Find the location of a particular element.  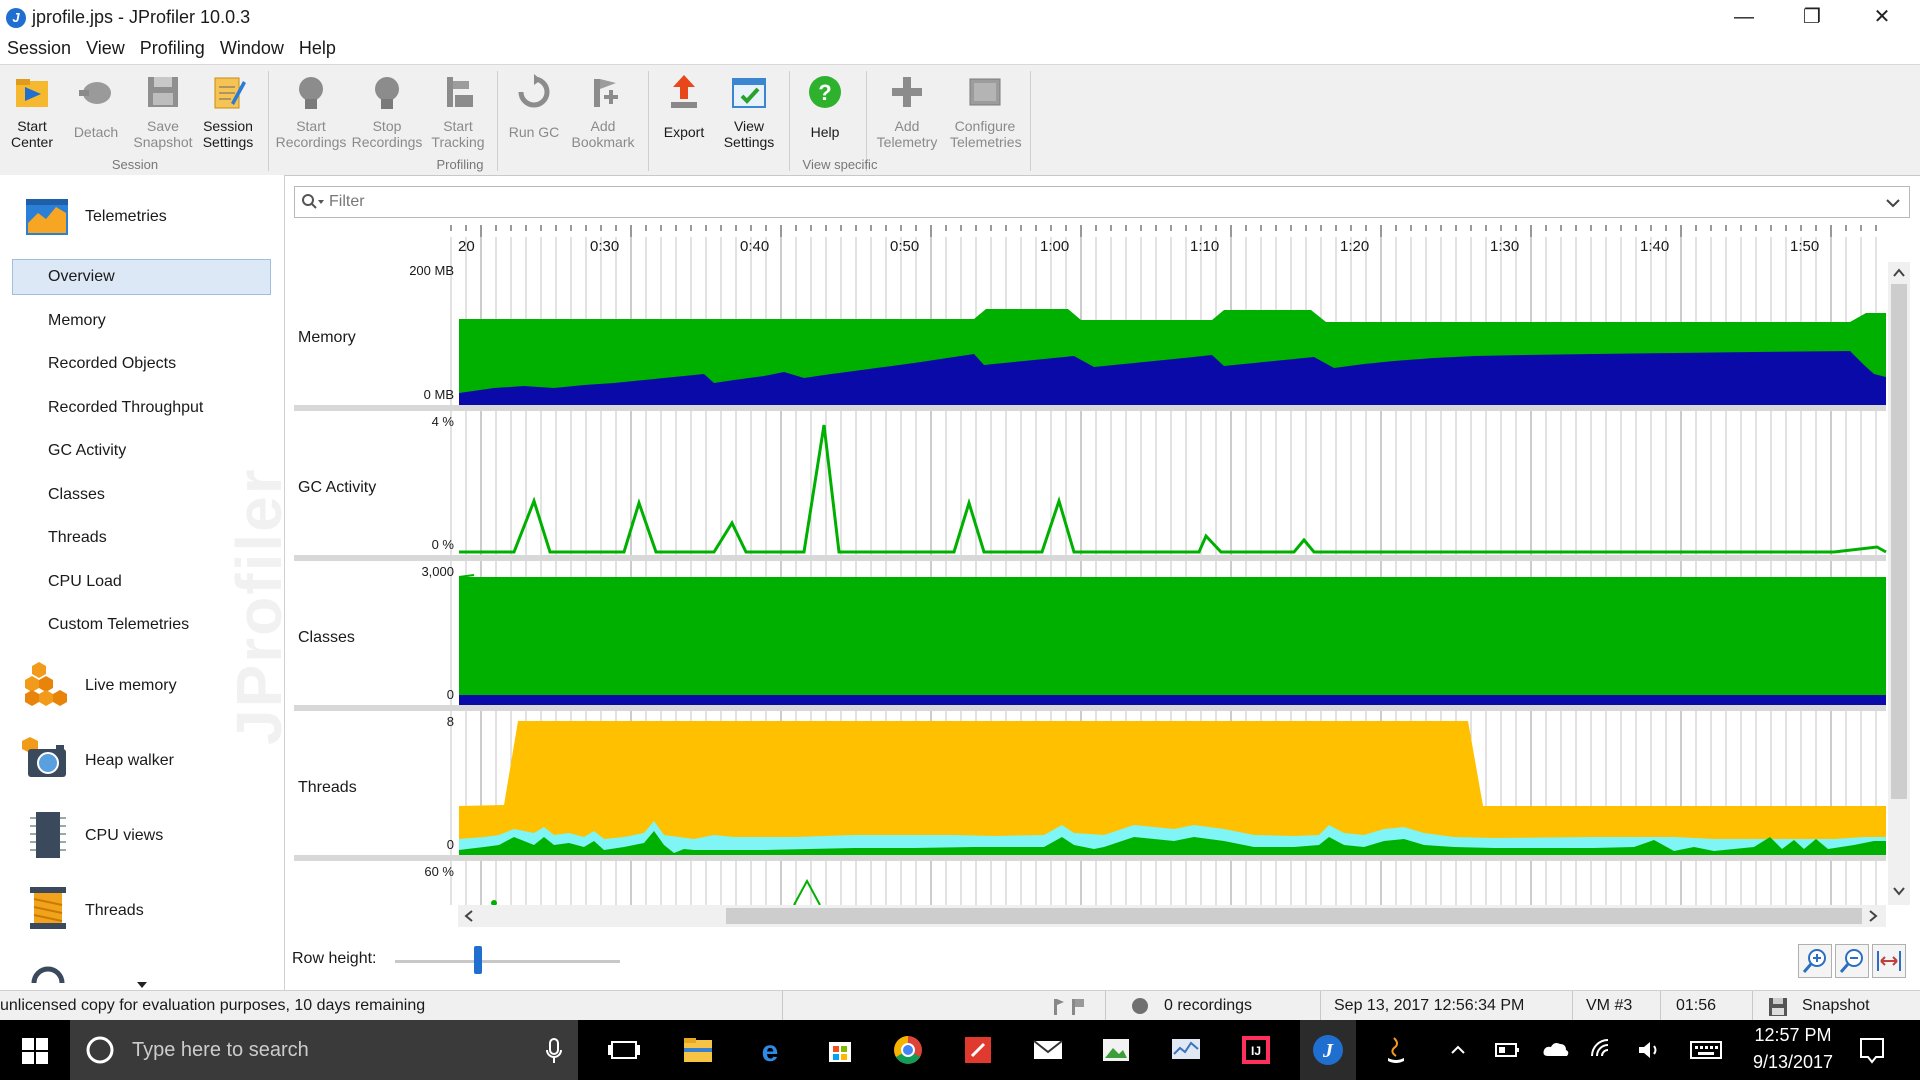

intellij-icon: IJ is located at coordinates (1256, 1050).